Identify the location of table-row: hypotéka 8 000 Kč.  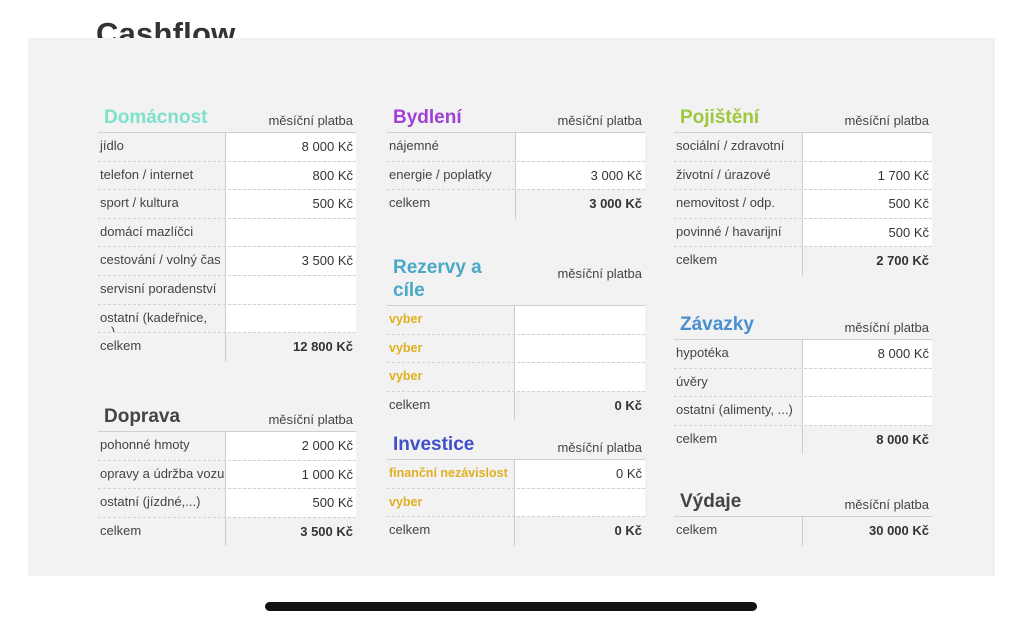
(803, 354).